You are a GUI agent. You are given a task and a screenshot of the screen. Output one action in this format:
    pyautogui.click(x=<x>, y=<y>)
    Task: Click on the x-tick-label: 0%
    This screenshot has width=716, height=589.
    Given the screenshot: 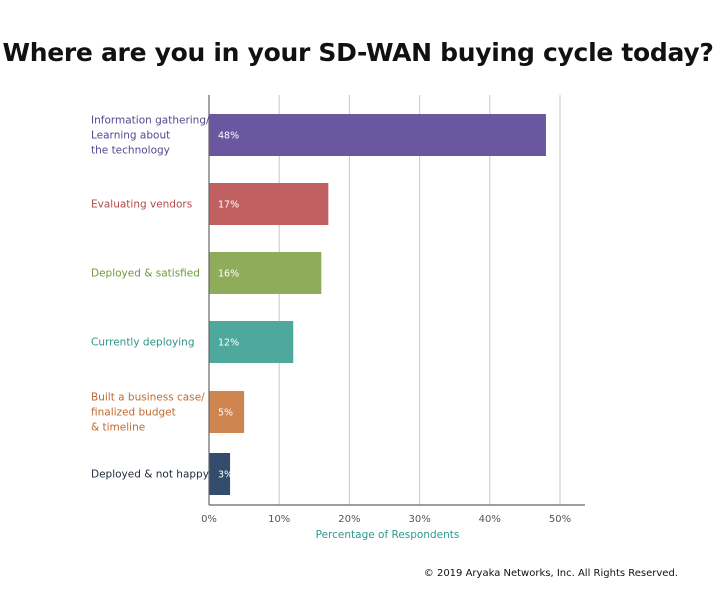 What is the action you would take?
    pyautogui.click(x=209, y=519)
    